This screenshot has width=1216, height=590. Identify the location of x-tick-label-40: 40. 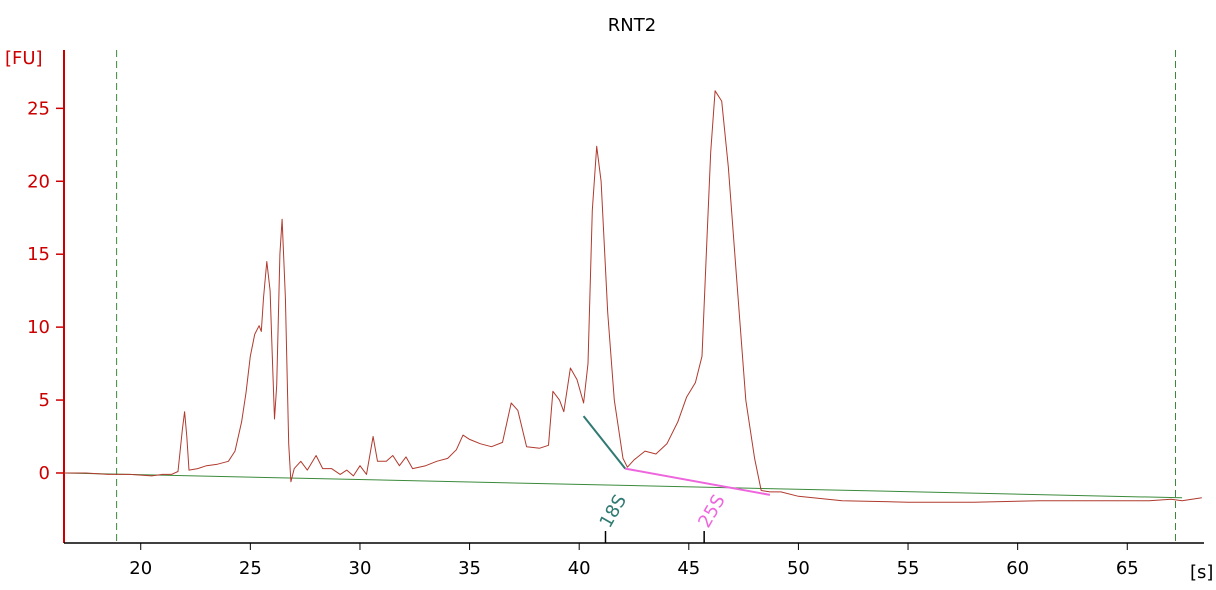
(579, 568).